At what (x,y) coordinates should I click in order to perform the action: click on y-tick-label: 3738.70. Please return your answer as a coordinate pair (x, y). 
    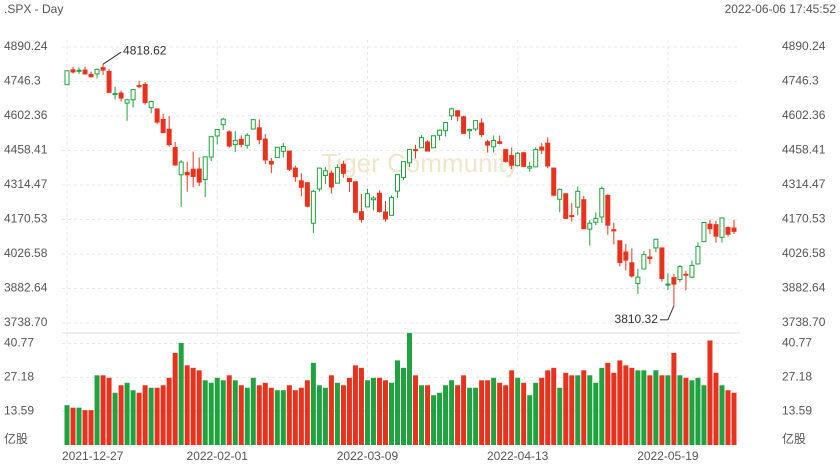
    Looking at the image, I should click on (26, 322).